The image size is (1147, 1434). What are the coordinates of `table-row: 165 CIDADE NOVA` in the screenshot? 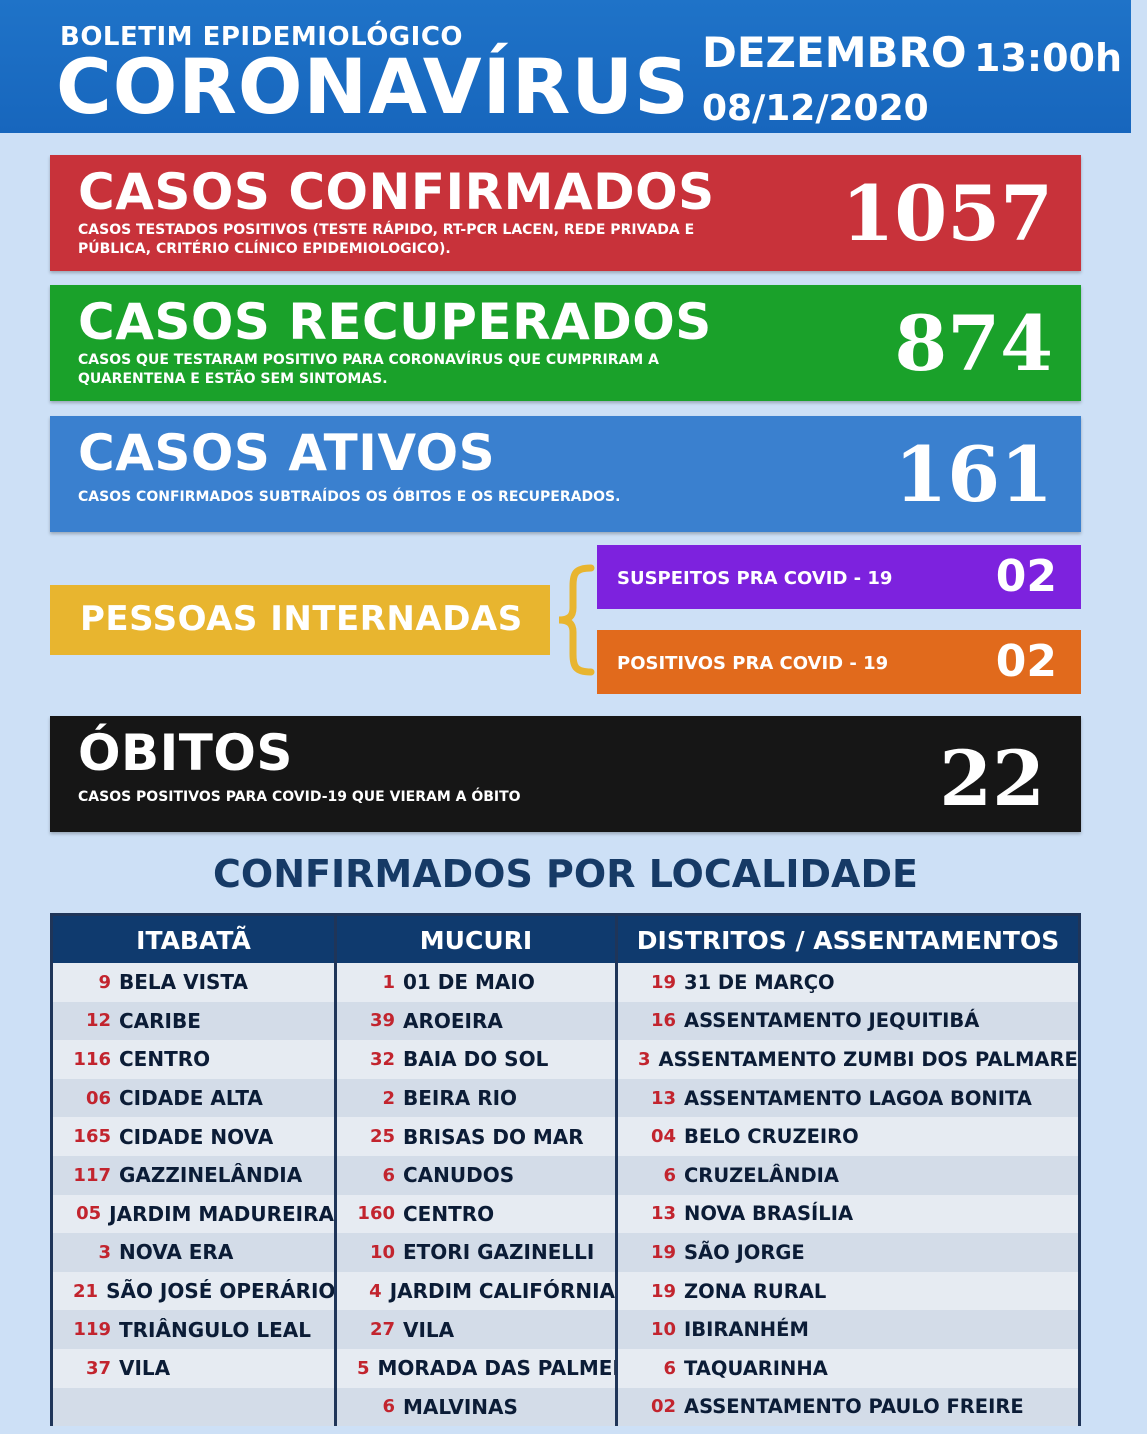 It's located at (193, 1136).